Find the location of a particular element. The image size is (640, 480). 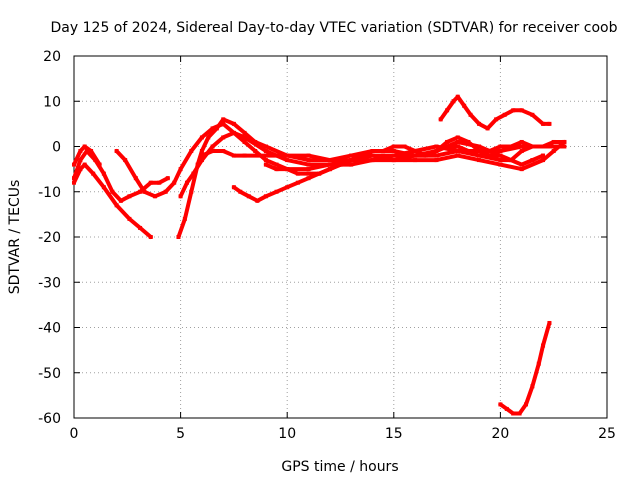

y-tick-label: -60 is located at coordinates (49, 419).